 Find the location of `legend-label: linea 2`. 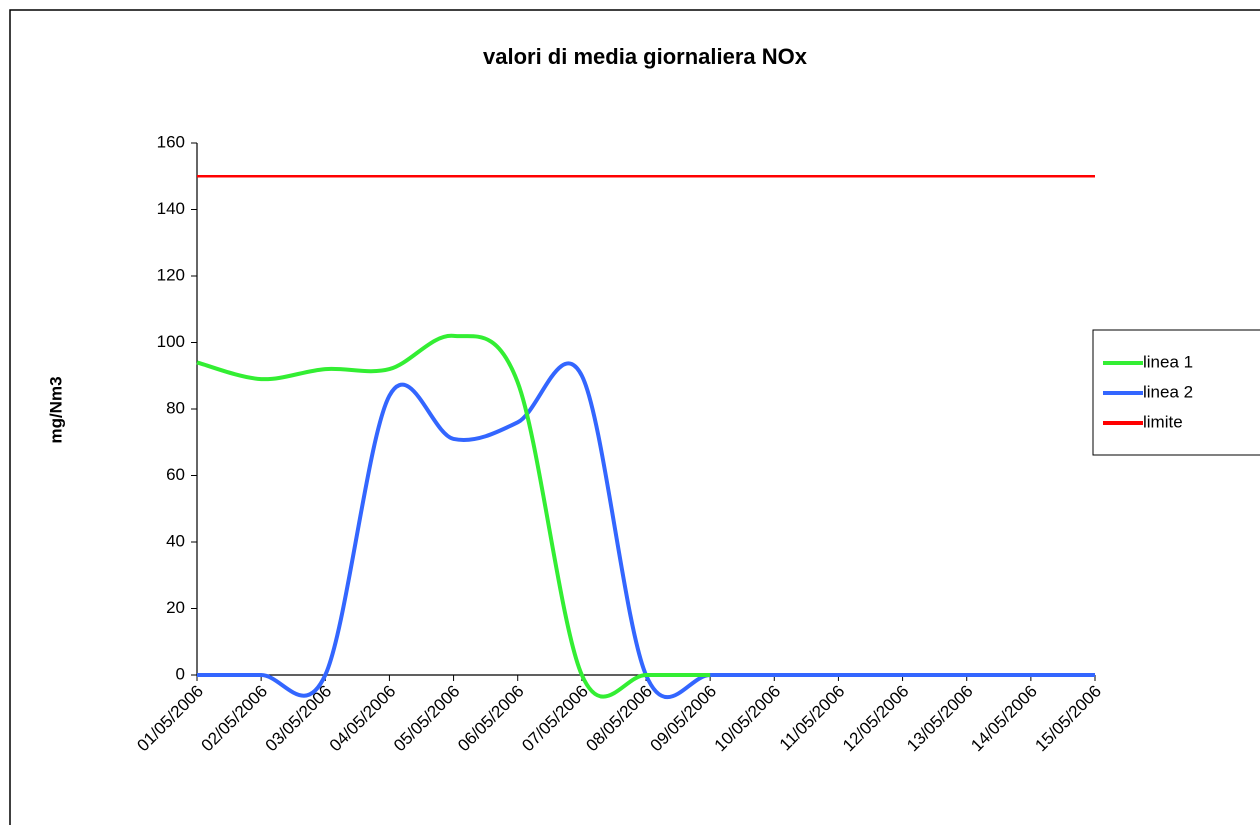

legend-label: linea 2 is located at coordinates (1168, 391).